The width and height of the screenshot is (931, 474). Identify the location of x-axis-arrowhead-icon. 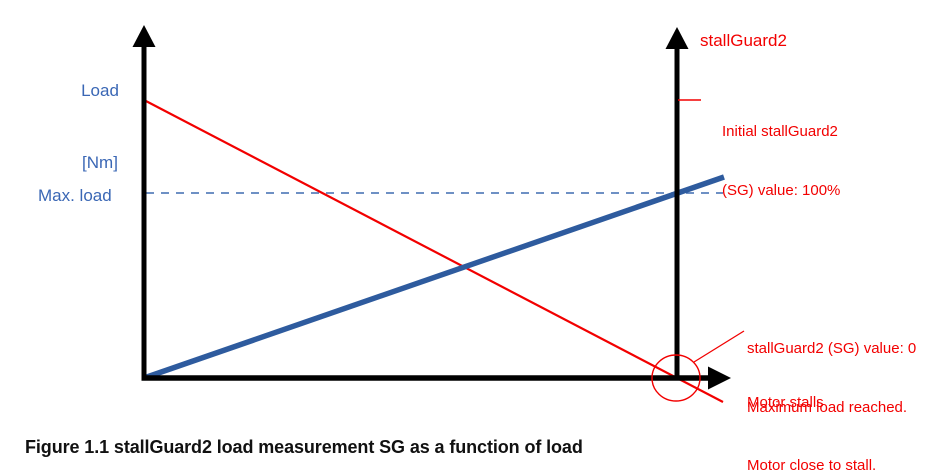
(719, 378).